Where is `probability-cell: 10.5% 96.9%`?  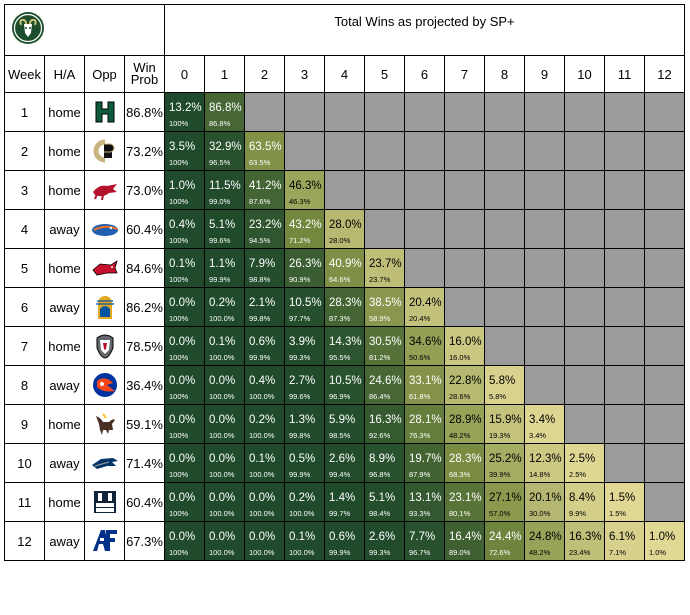
probability-cell: 10.5% 96.9% is located at coordinates (344, 385).